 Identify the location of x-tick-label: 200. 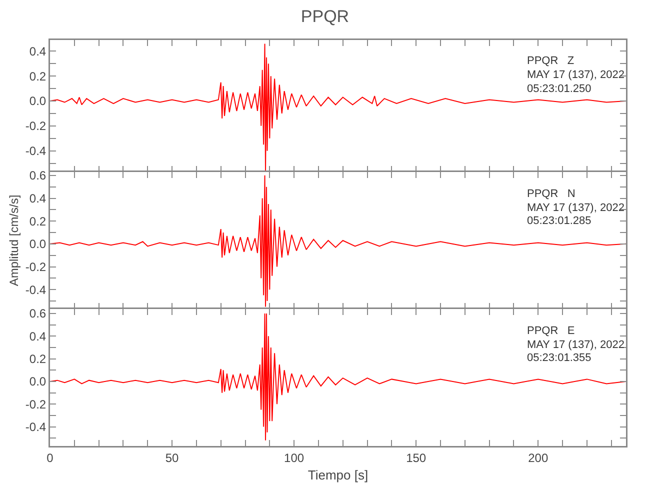
(538, 457).